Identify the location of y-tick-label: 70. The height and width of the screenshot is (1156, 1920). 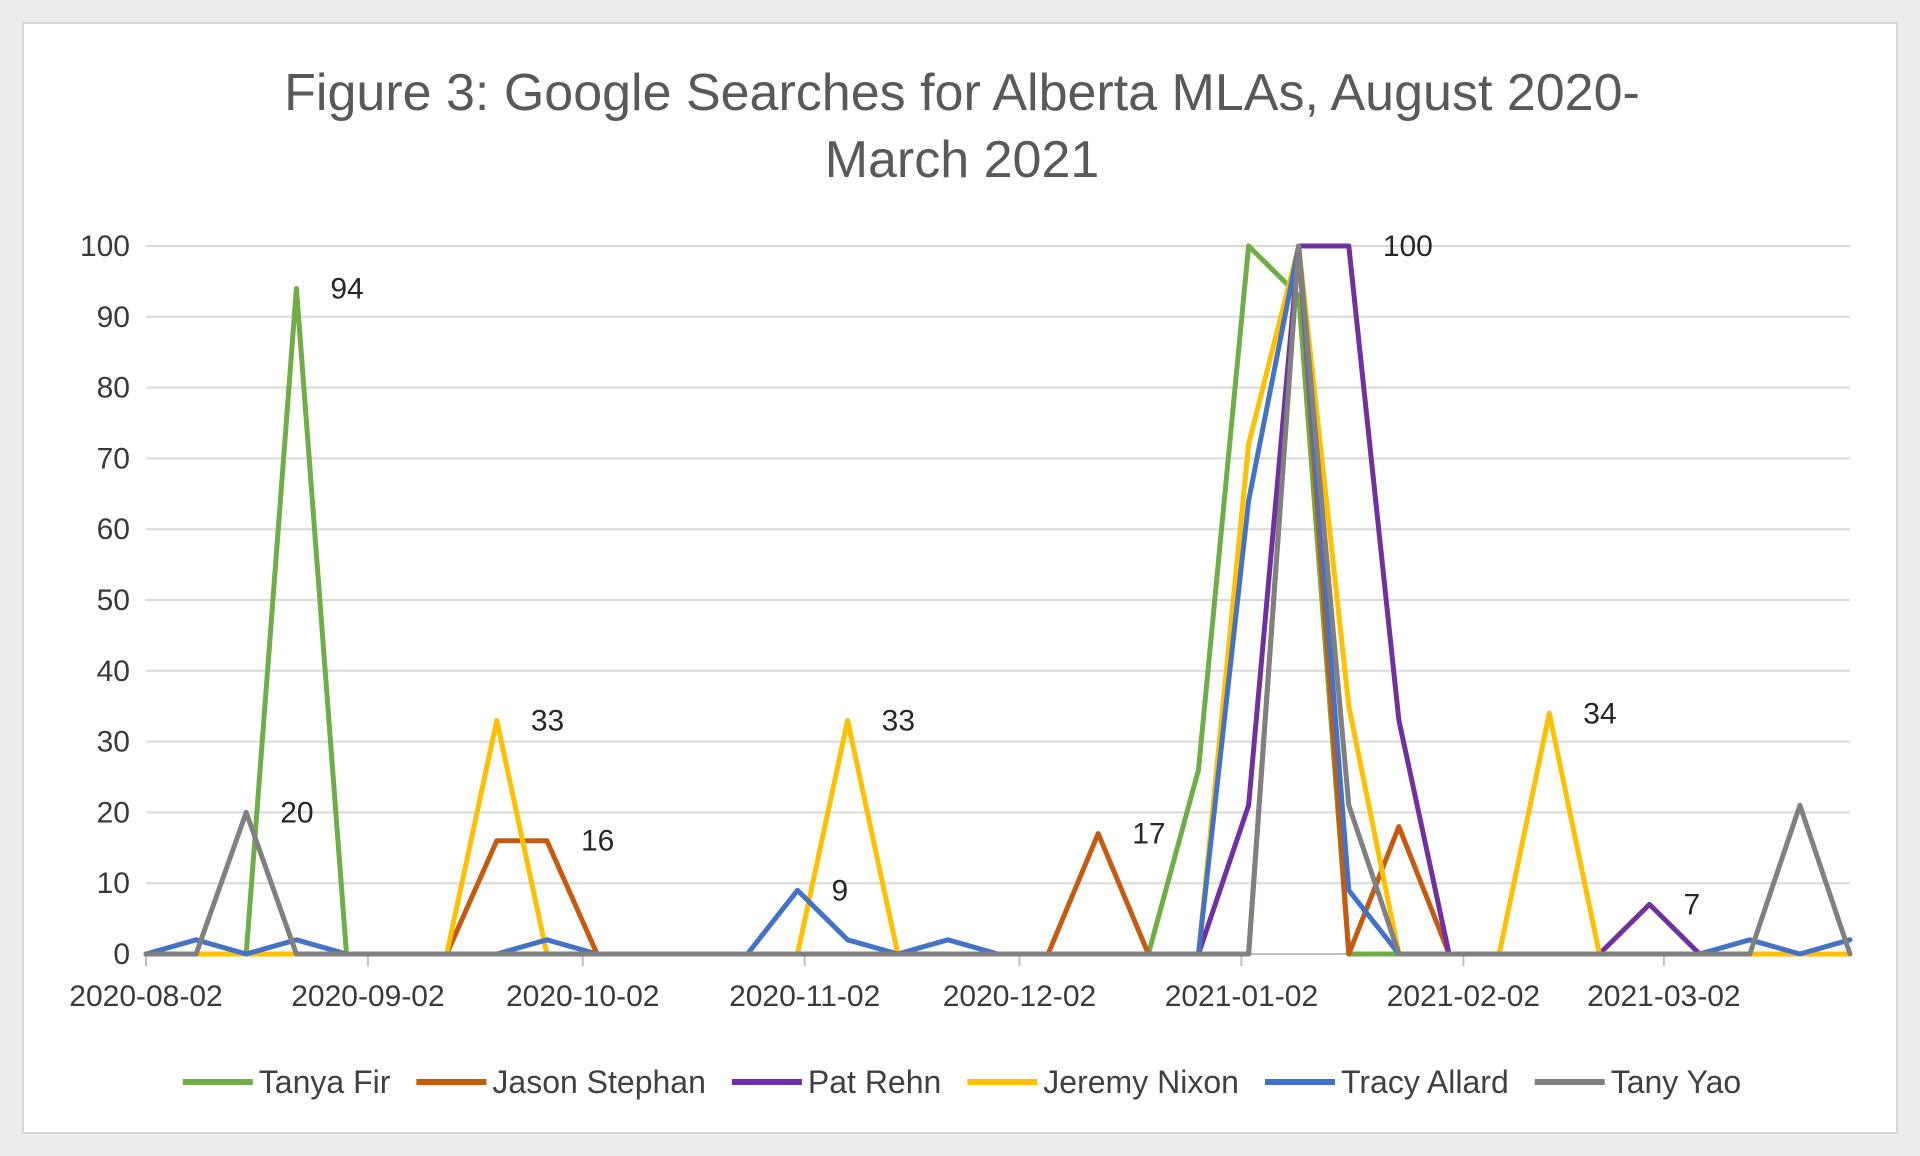
(113, 458).